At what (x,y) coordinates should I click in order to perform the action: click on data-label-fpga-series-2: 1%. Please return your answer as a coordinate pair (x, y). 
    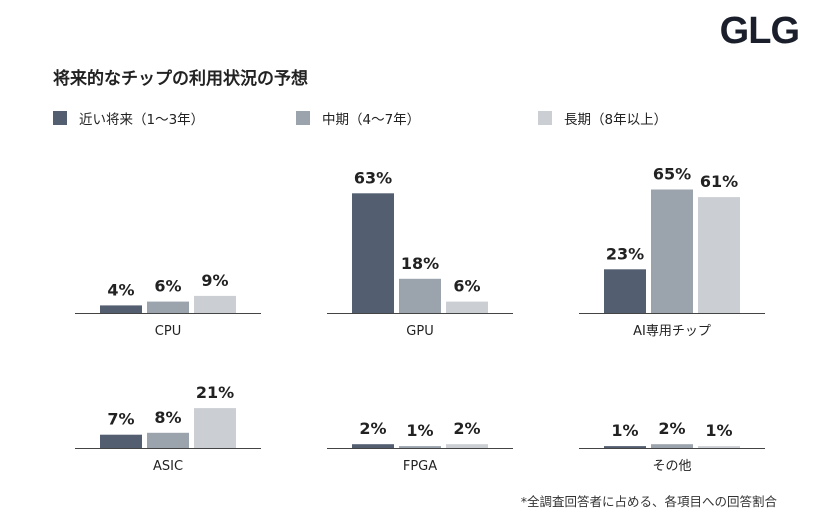
    Looking at the image, I should click on (419, 430).